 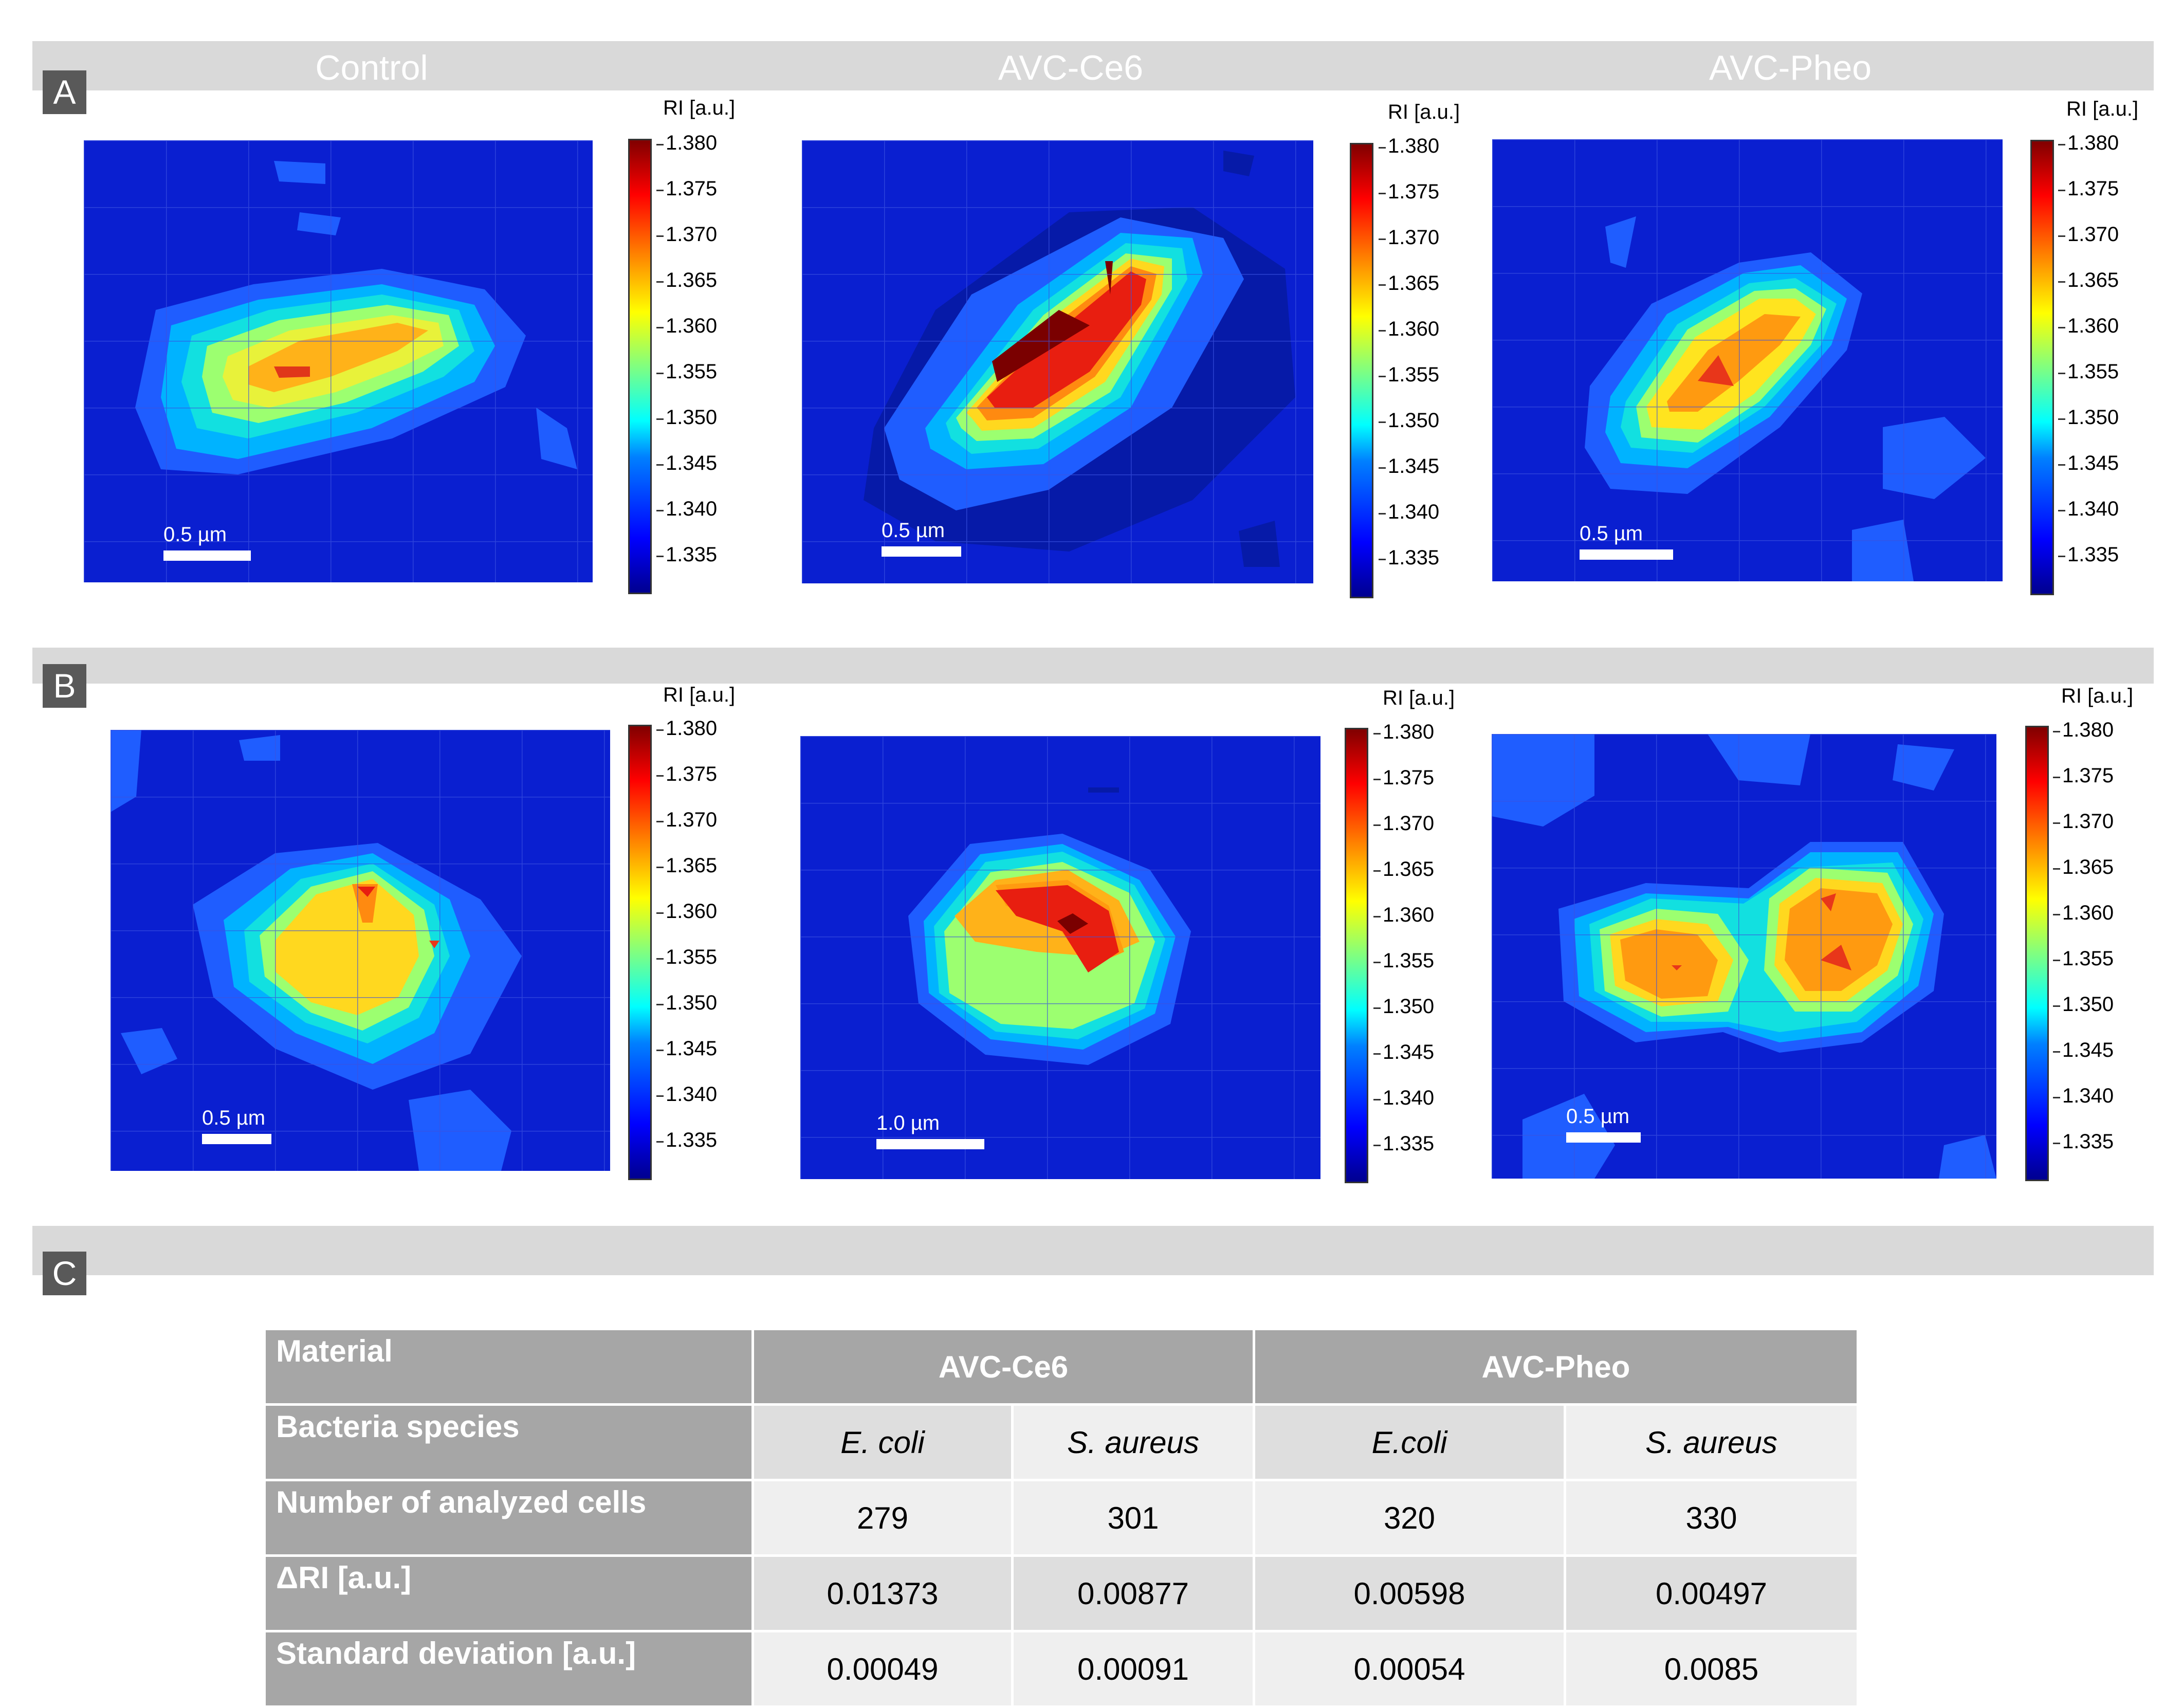 What do you see at coordinates (640, 367) in the screenshot?
I see `colorbar-a-control` at bounding box center [640, 367].